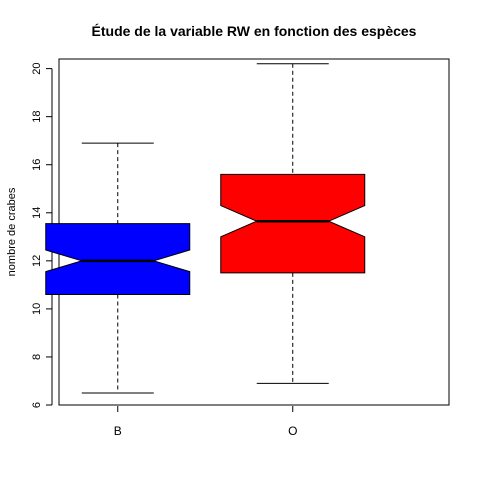  I want to click on y-tick-label: 16, so click(37, 165).